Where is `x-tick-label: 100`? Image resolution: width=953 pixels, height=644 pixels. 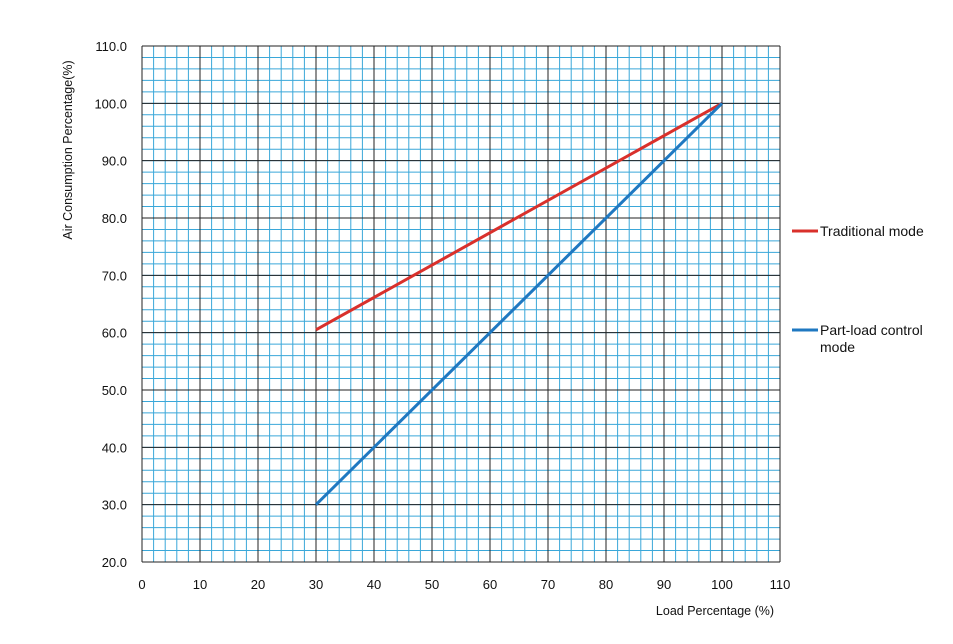 x-tick-label: 100 is located at coordinates (722, 584).